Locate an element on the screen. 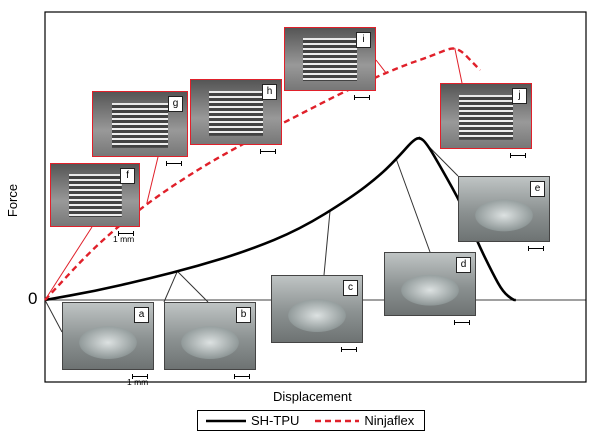 This screenshot has height=437, width=599. photo-c: c is located at coordinates (317, 309).